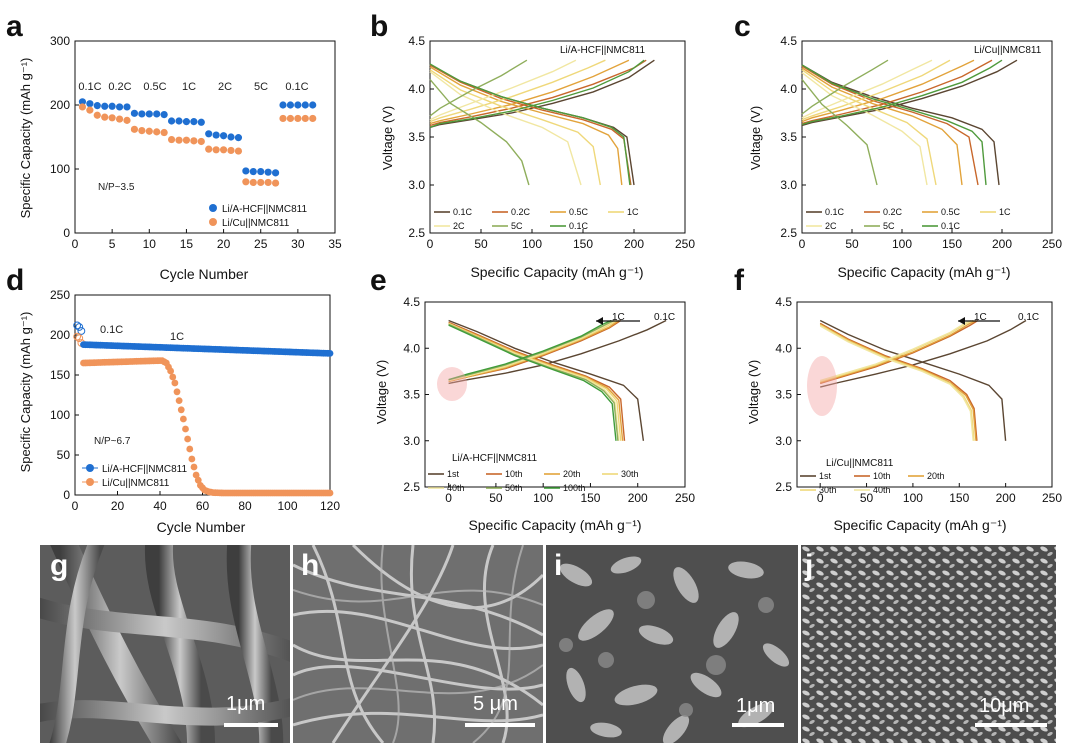  I want to click on panel-c-legend-label-5: 2C, so click(831, 226).